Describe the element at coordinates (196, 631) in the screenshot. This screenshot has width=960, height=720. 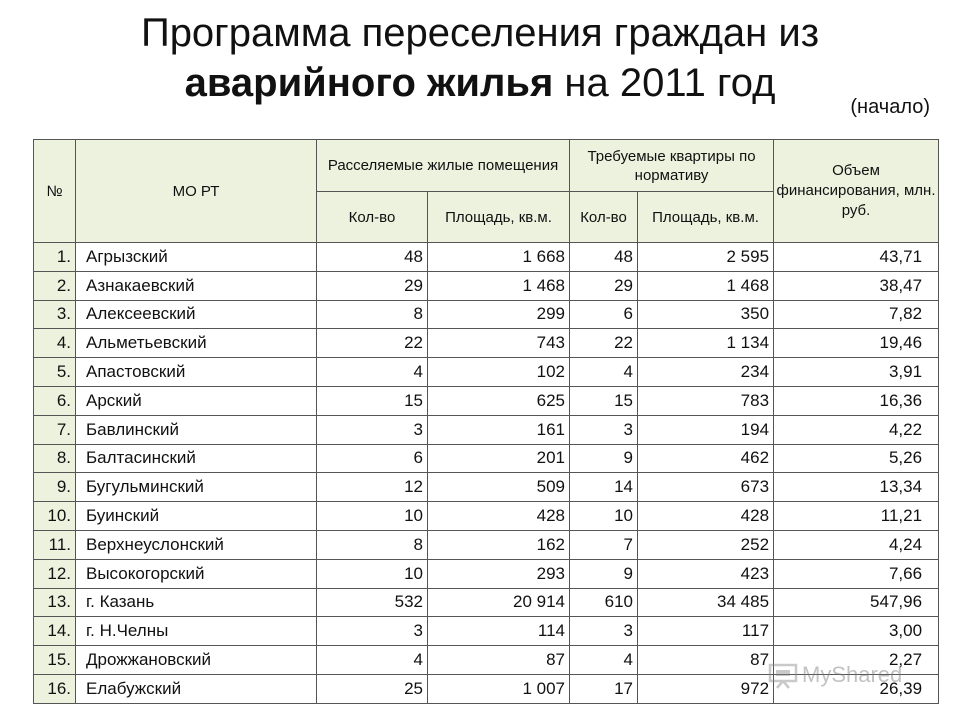
I see `cell-mo: г. Н.Челны` at that location.